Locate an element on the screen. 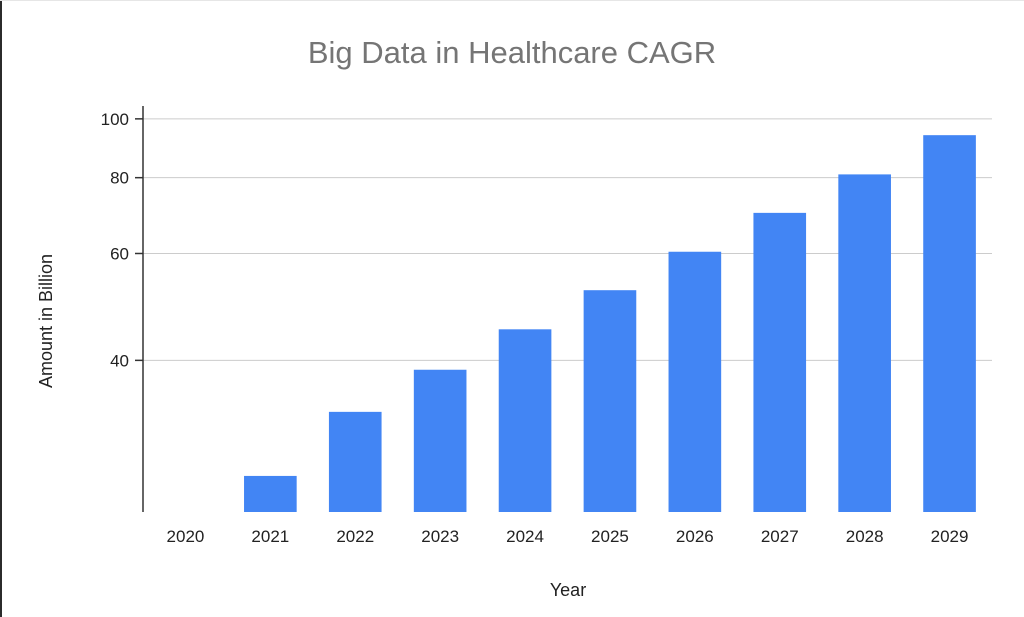  x-tick-label: 2020 is located at coordinates (186, 536).